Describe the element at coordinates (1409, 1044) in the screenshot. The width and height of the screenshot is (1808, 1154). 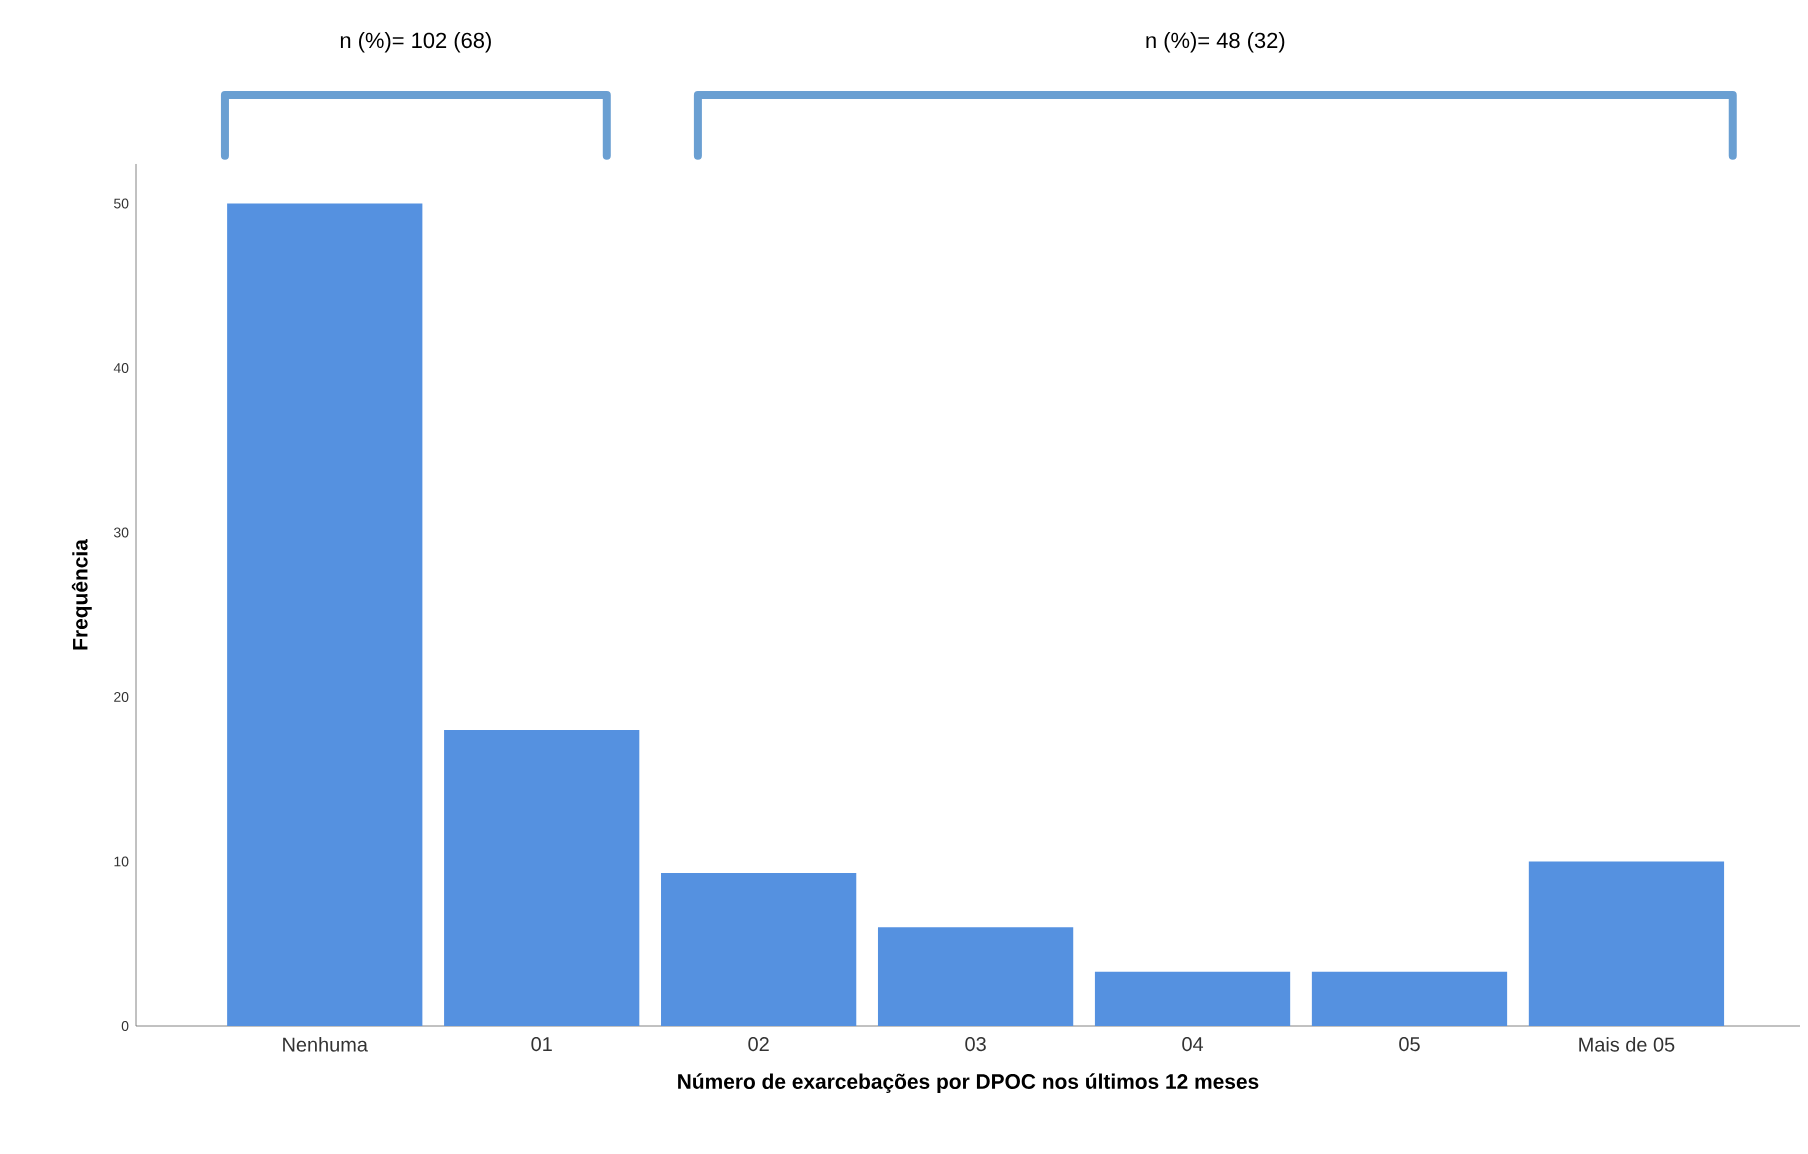
I see `x-tick-label: 05` at that location.